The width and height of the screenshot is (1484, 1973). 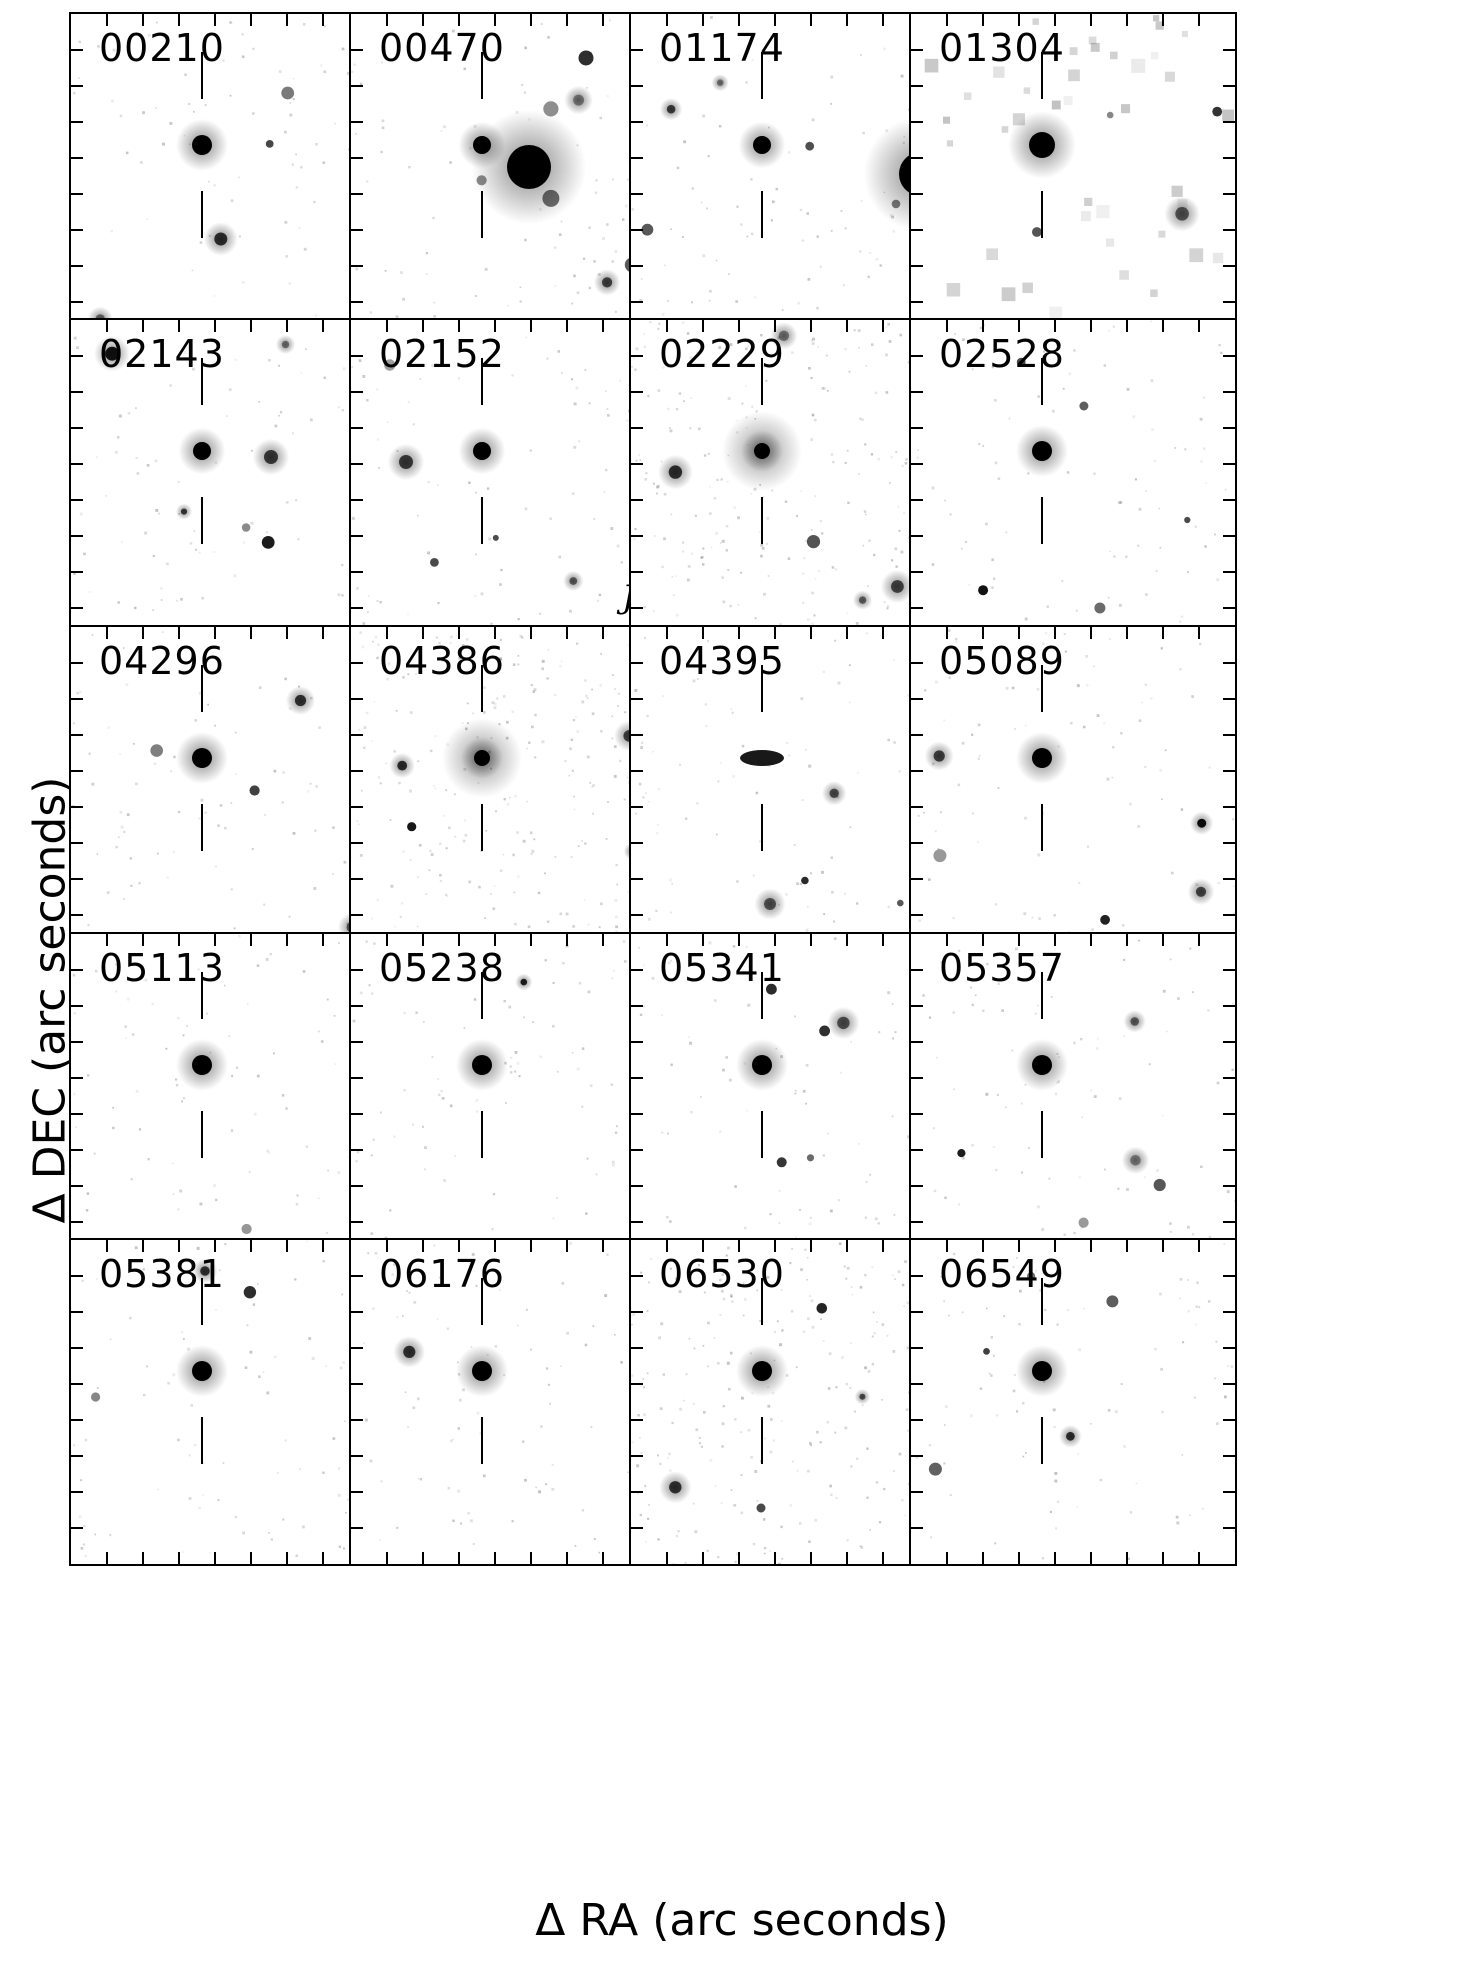 I want to click on image-panel: 04296, so click(x=233, y=789).